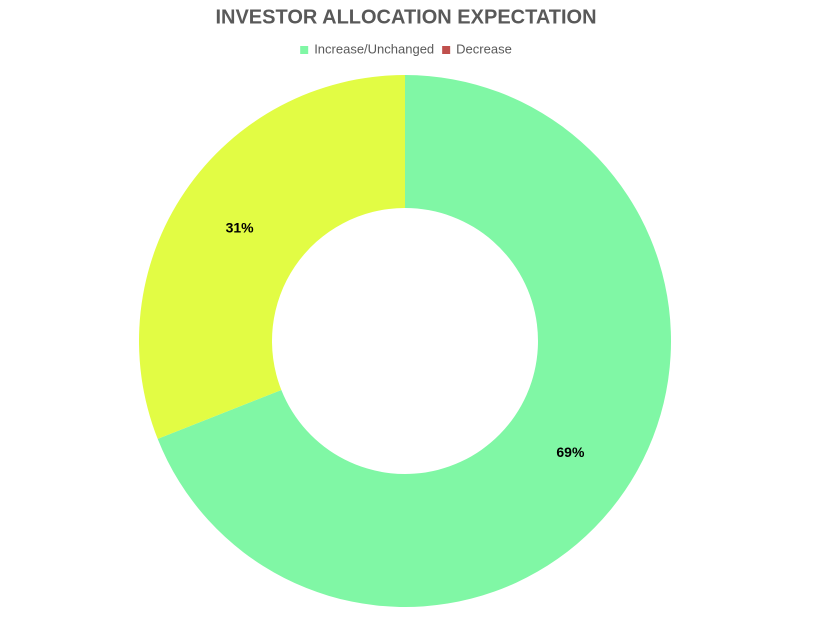  What do you see at coordinates (570, 452) in the screenshot?
I see `data-label: 69%` at bounding box center [570, 452].